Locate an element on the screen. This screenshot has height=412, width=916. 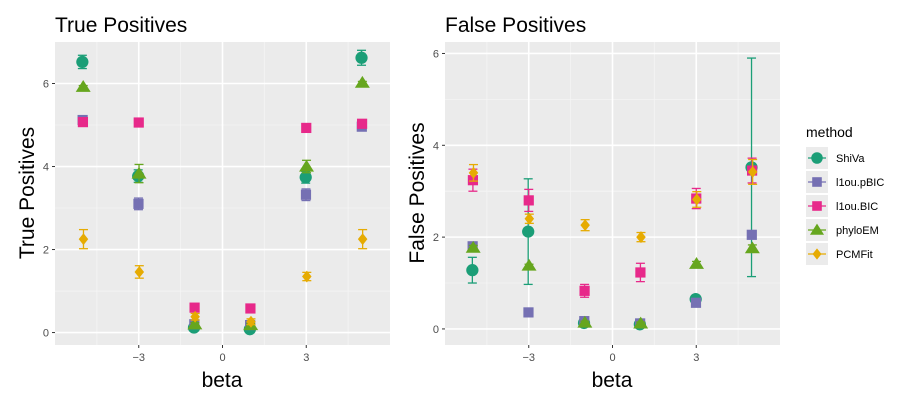
left-panel-title: True Positives is located at coordinates (121, 25).